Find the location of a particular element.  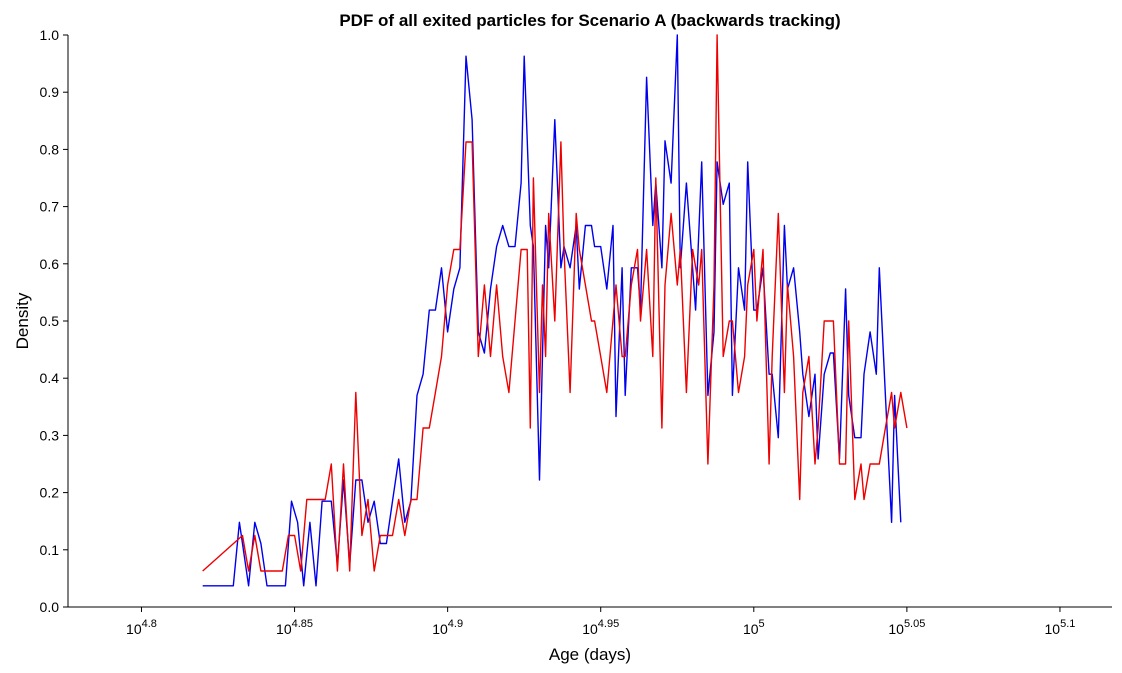

x-tick-label: 105.05 is located at coordinates (906, 627).